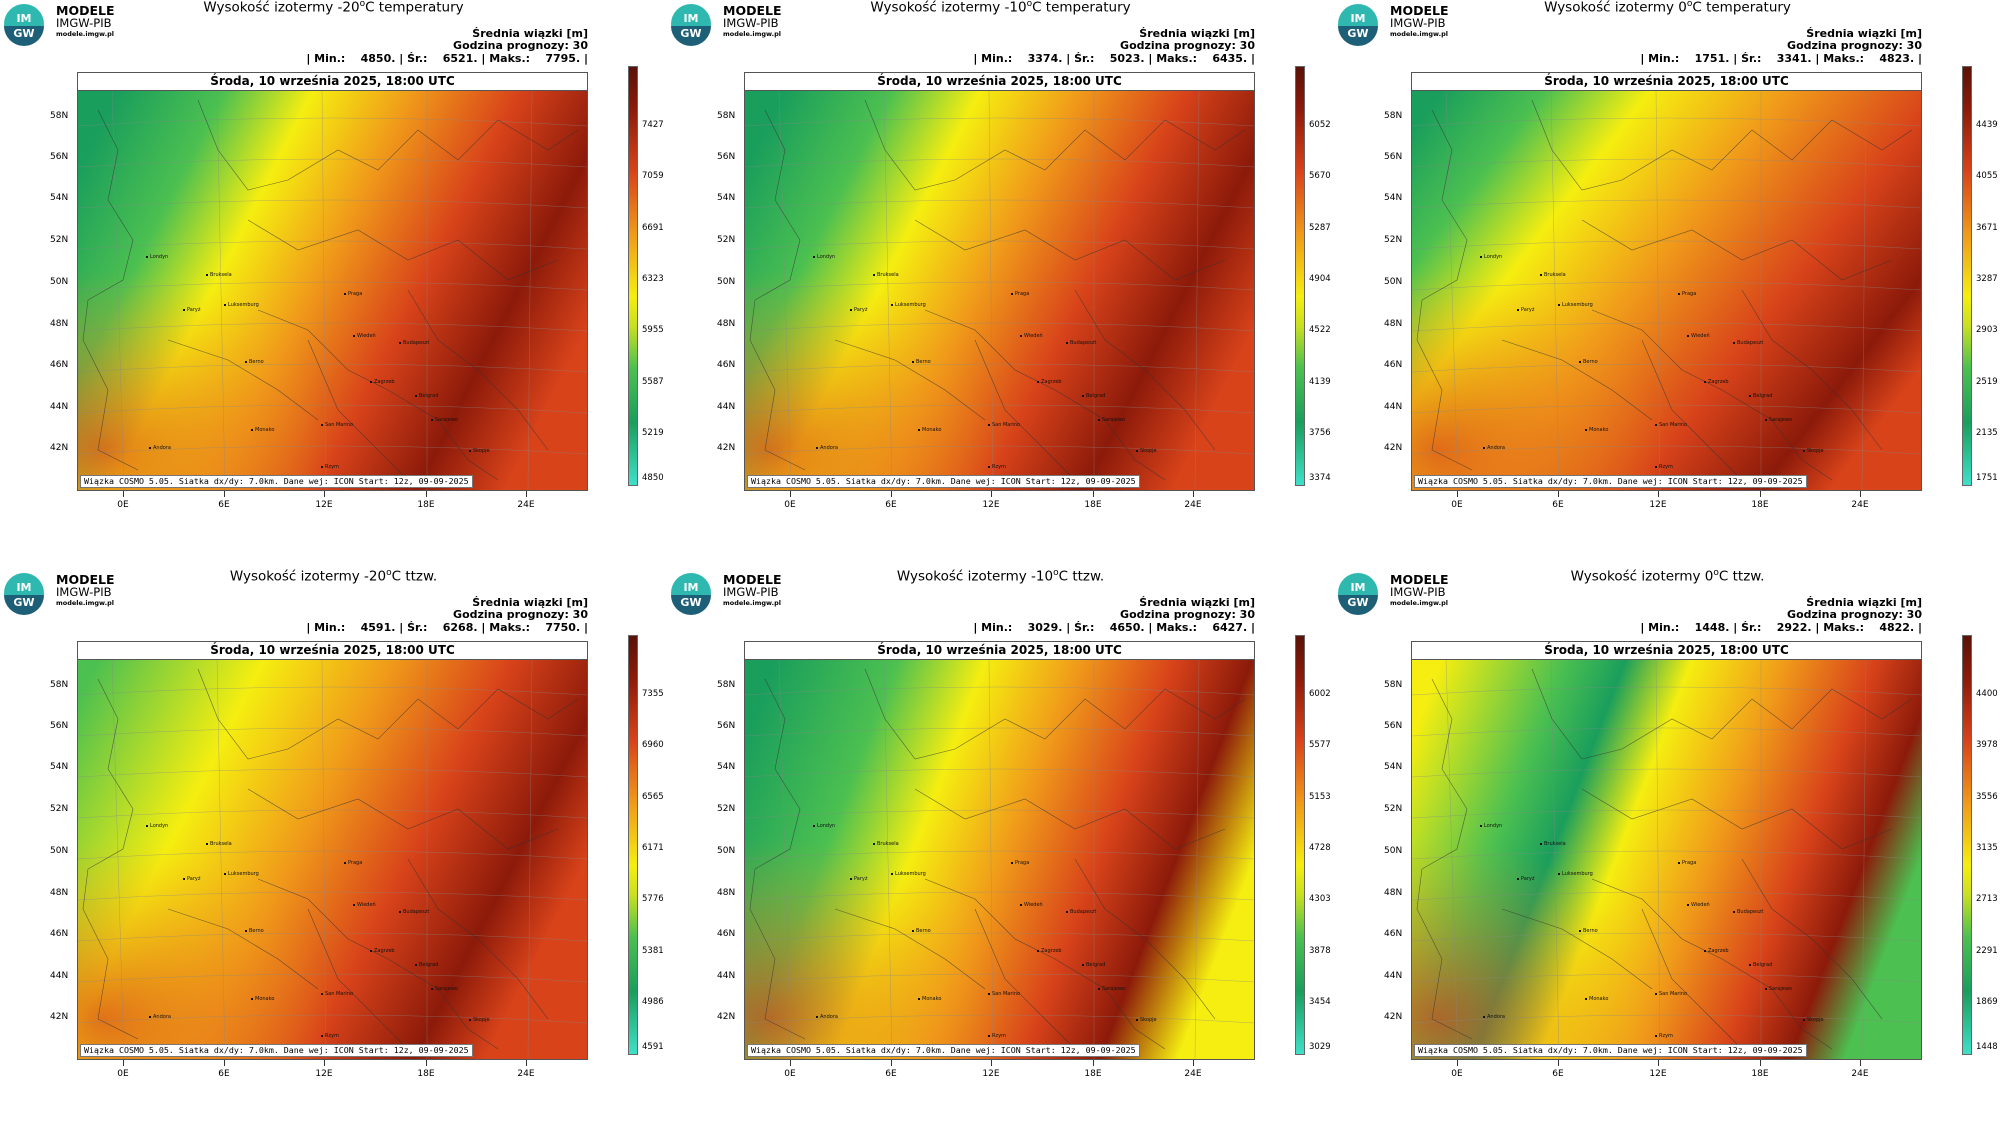 Image resolution: width=2000 pixels, height=1137 pixels. Describe the element at coordinates (653, 176) in the screenshot. I see `colorbar-label: 7059` at that location.